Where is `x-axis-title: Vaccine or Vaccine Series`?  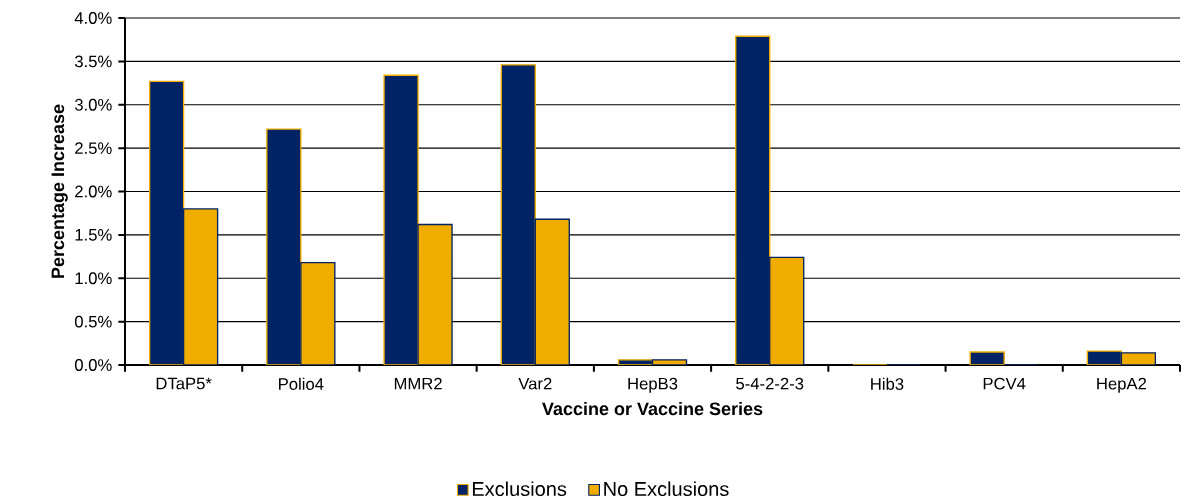
x-axis-title: Vaccine or Vaccine Series is located at coordinates (652, 408).